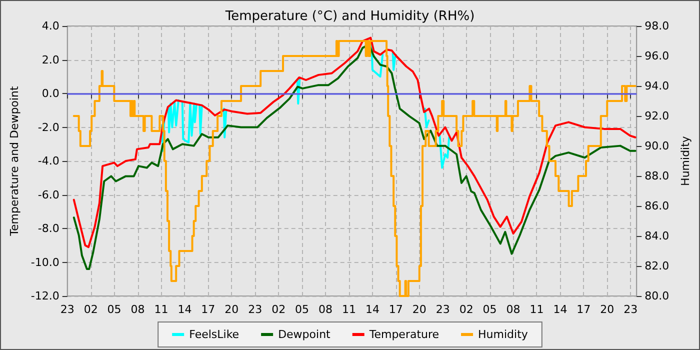  What do you see at coordinates (49, 228) in the screenshot?
I see `y-tick-label: -8.0` at bounding box center [49, 228].